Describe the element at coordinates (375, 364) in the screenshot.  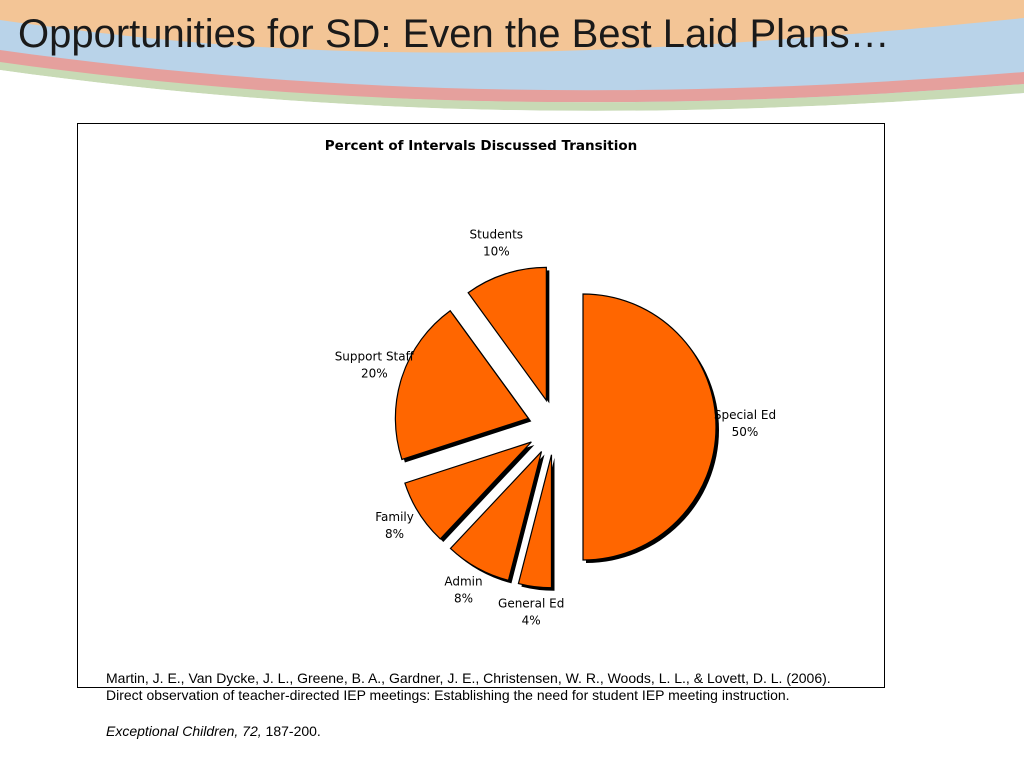
I see `slice-label-support-staff: Support Staff 20%` at that location.